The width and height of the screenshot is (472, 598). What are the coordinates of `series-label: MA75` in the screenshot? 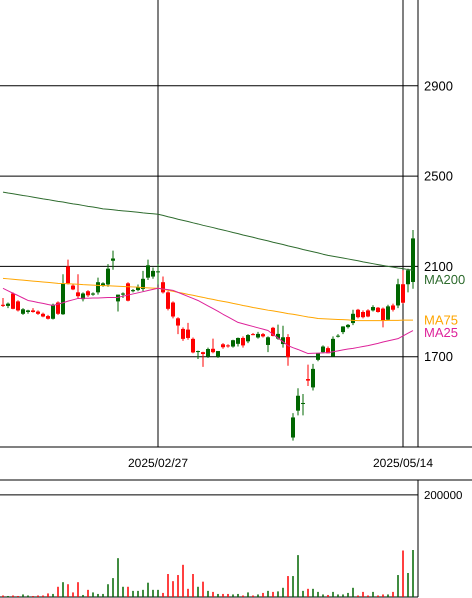 It's located at (441, 320).